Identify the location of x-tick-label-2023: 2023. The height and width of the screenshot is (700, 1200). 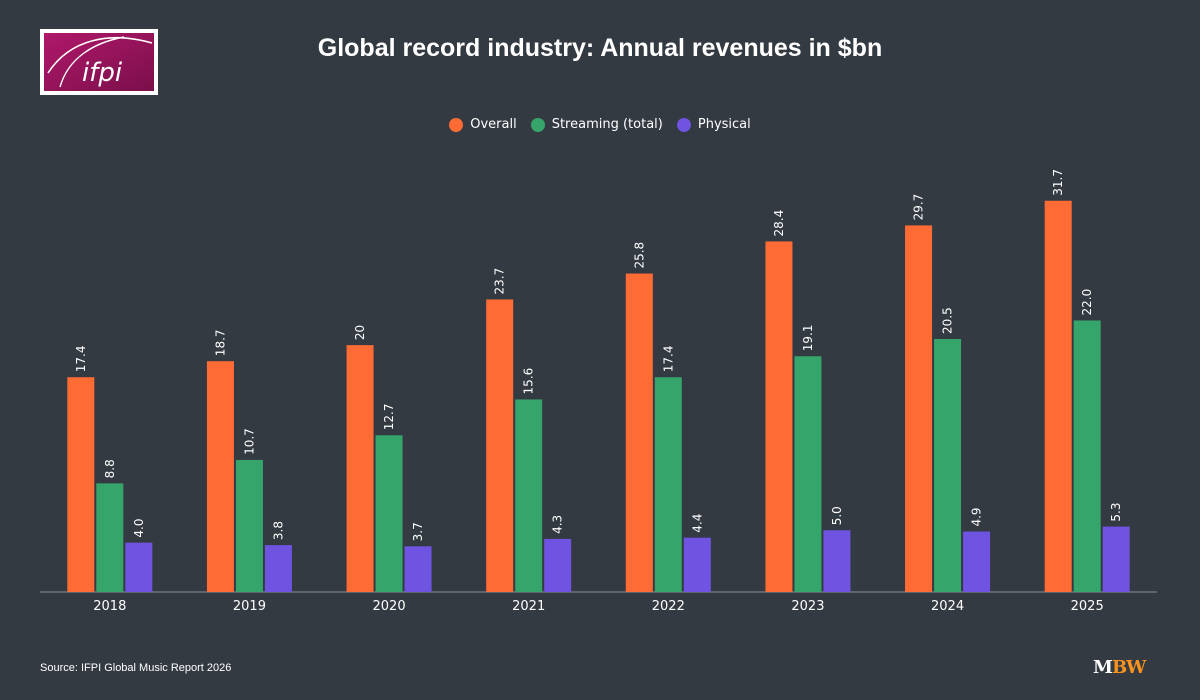
(807, 606).